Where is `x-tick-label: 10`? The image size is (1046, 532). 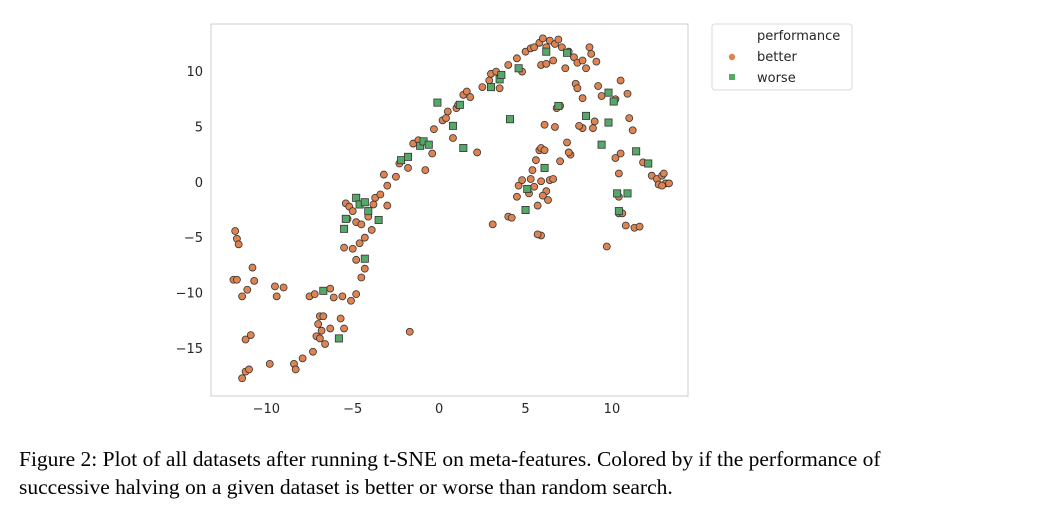
x-tick-label: 10 is located at coordinates (612, 409).